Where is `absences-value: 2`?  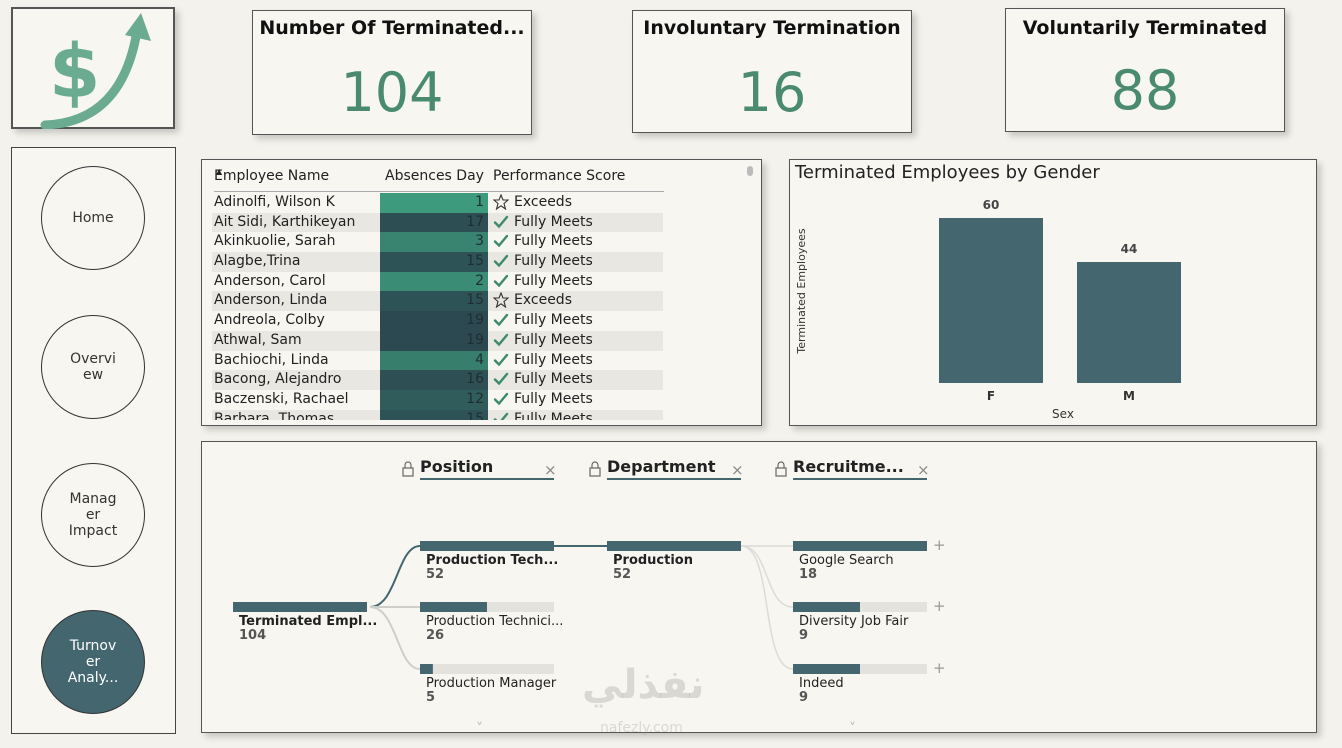 absences-value: 2 is located at coordinates (479, 280).